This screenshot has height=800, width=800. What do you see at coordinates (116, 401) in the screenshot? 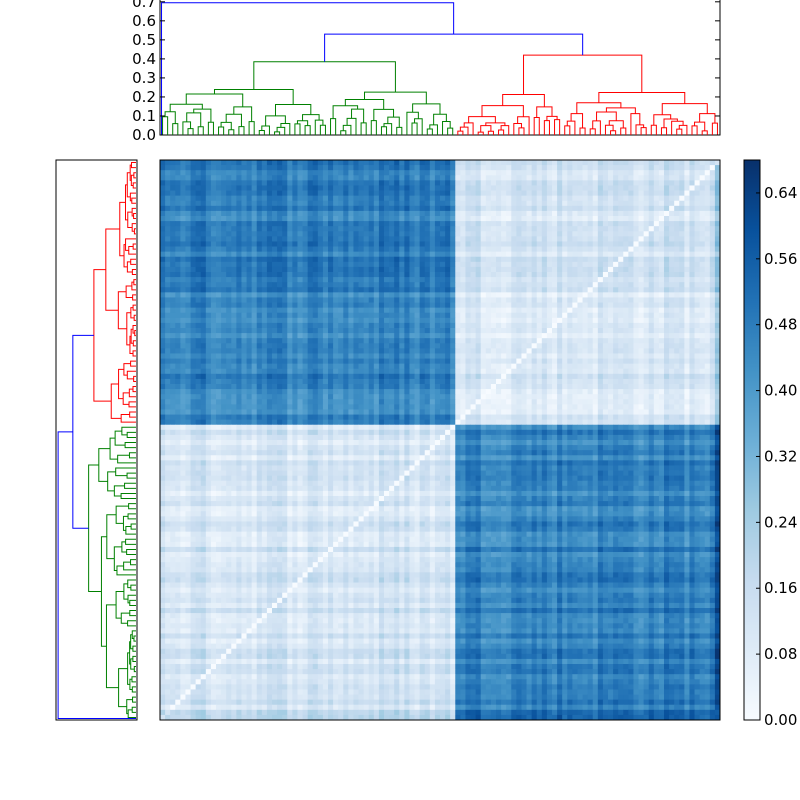
I see `left-dendrogram-link` at bounding box center [116, 401].